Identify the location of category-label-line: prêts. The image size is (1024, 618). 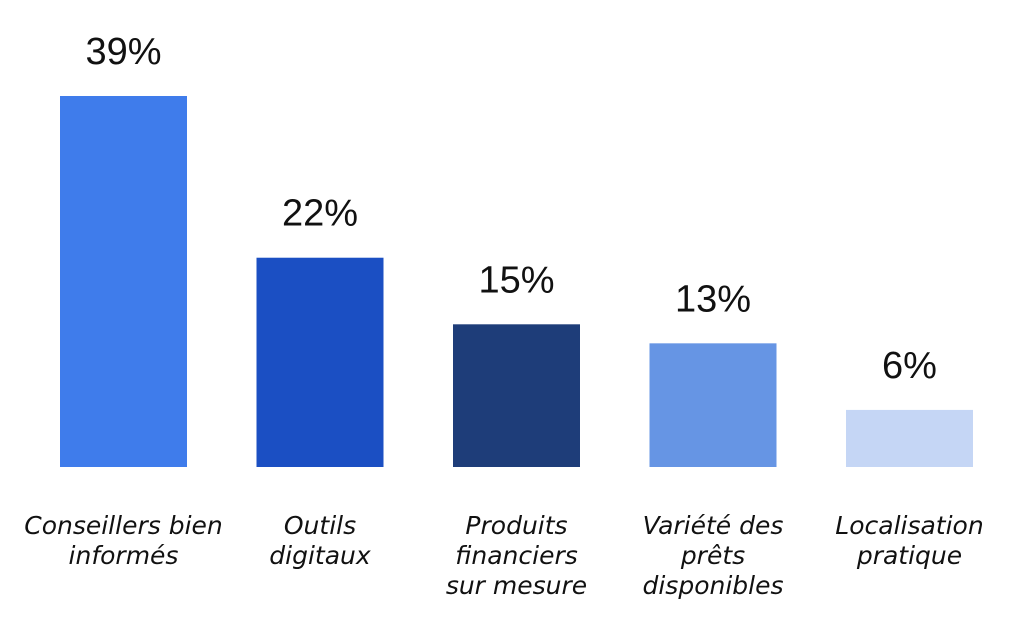
(712, 555).